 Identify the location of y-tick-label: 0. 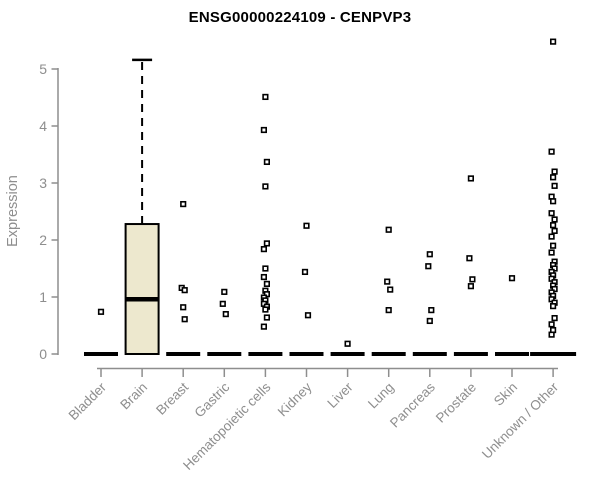
(43, 354).